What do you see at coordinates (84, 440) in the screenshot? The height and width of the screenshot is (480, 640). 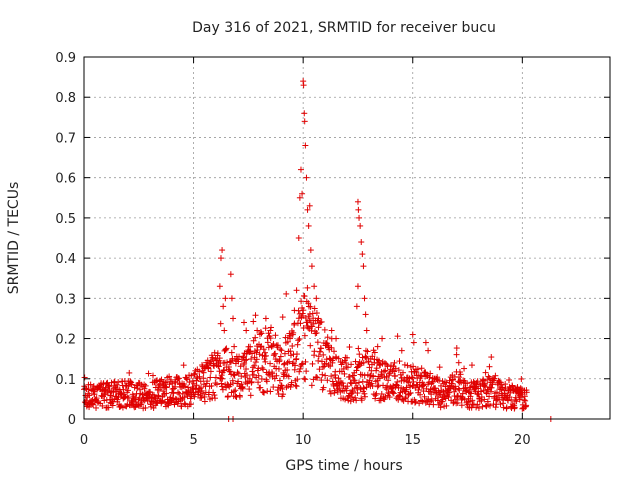 I see `x-tick-label: 0` at bounding box center [84, 440].